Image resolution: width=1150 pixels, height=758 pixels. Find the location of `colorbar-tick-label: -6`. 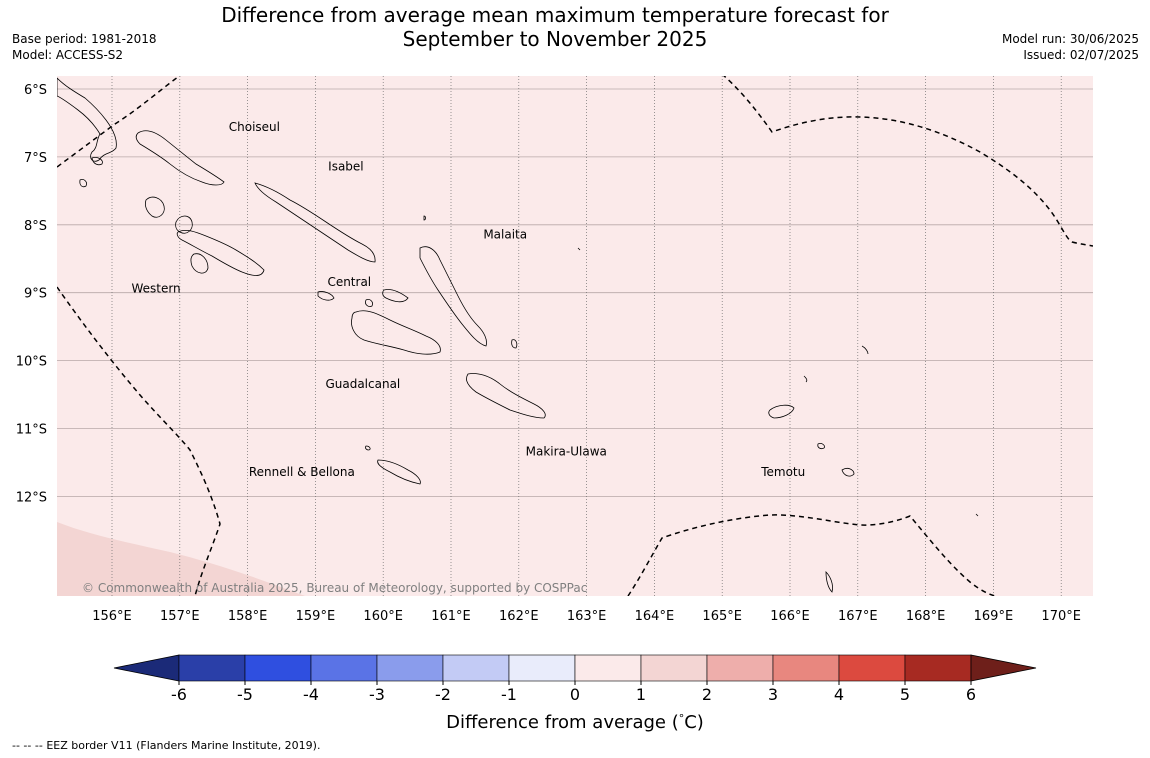

colorbar-tick-label: -6 is located at coordinates (179, 694).